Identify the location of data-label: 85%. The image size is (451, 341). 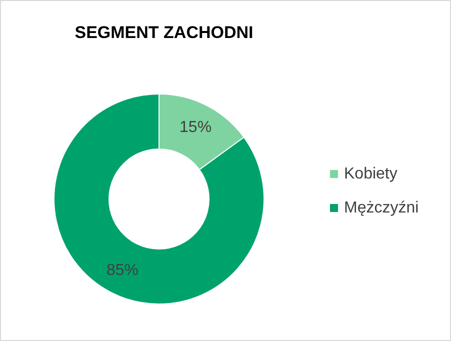
(122, 271).